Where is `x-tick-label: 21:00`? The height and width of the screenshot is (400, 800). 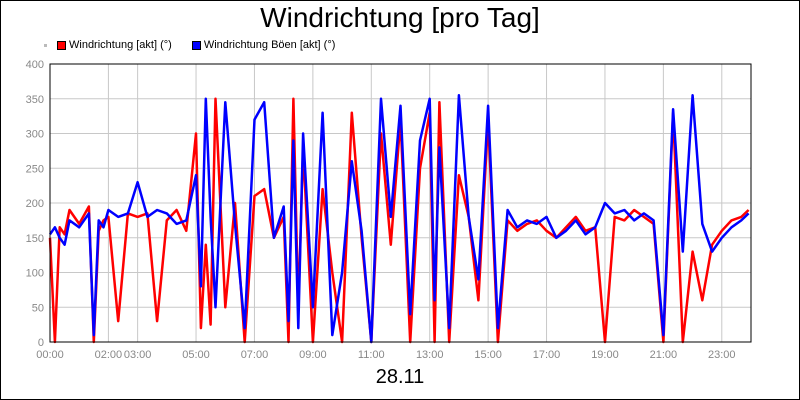
x-tick-label: 21:00 is located at coordinates (664, 355).